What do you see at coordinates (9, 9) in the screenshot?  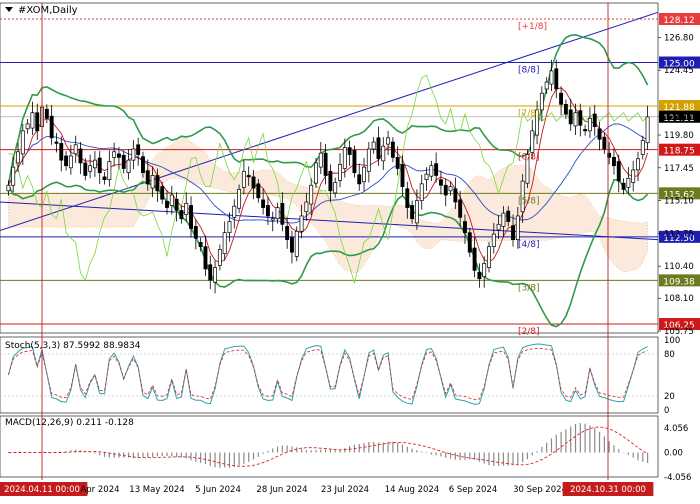 I see `collapse-triangle-icon` at bounding box center [9, 9].